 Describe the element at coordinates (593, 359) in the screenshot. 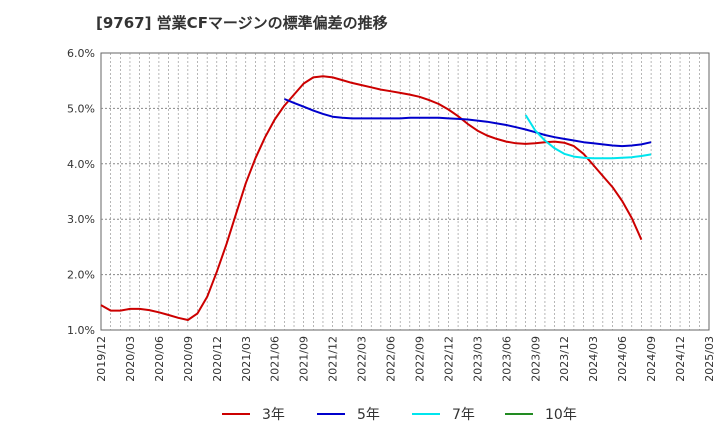

I see `x-tick-label: 2024/03` at that location.